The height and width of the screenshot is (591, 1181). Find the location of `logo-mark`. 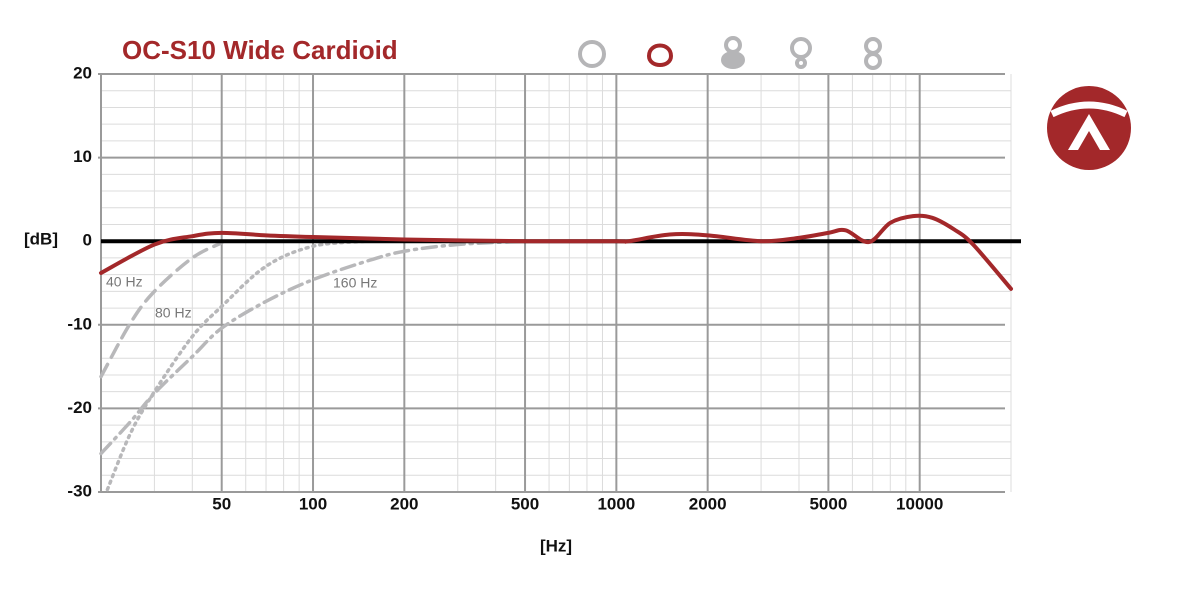

logo-mark is located at coordinates (1089, 132).